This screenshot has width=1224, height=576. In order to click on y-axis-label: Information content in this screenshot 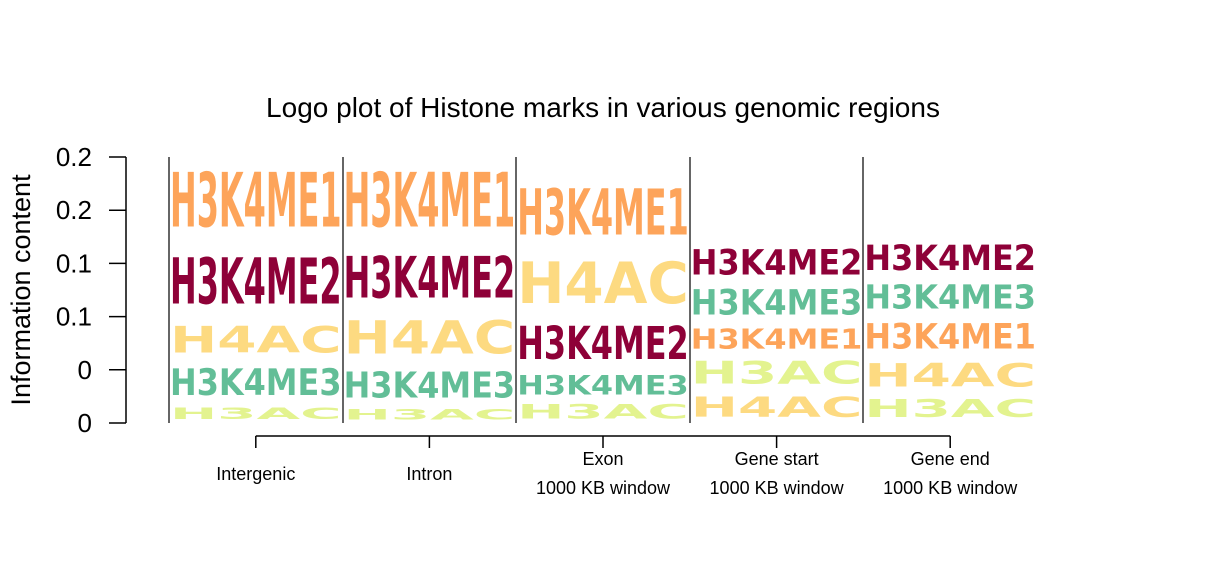, I will do `click(21, 290)`.